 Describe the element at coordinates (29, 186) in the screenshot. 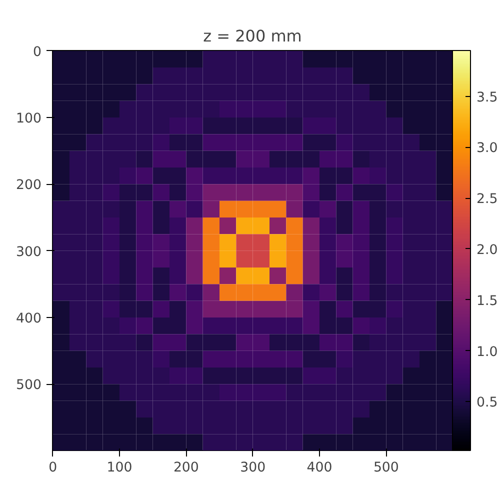

I see `y-tick-label: 200` at that location.